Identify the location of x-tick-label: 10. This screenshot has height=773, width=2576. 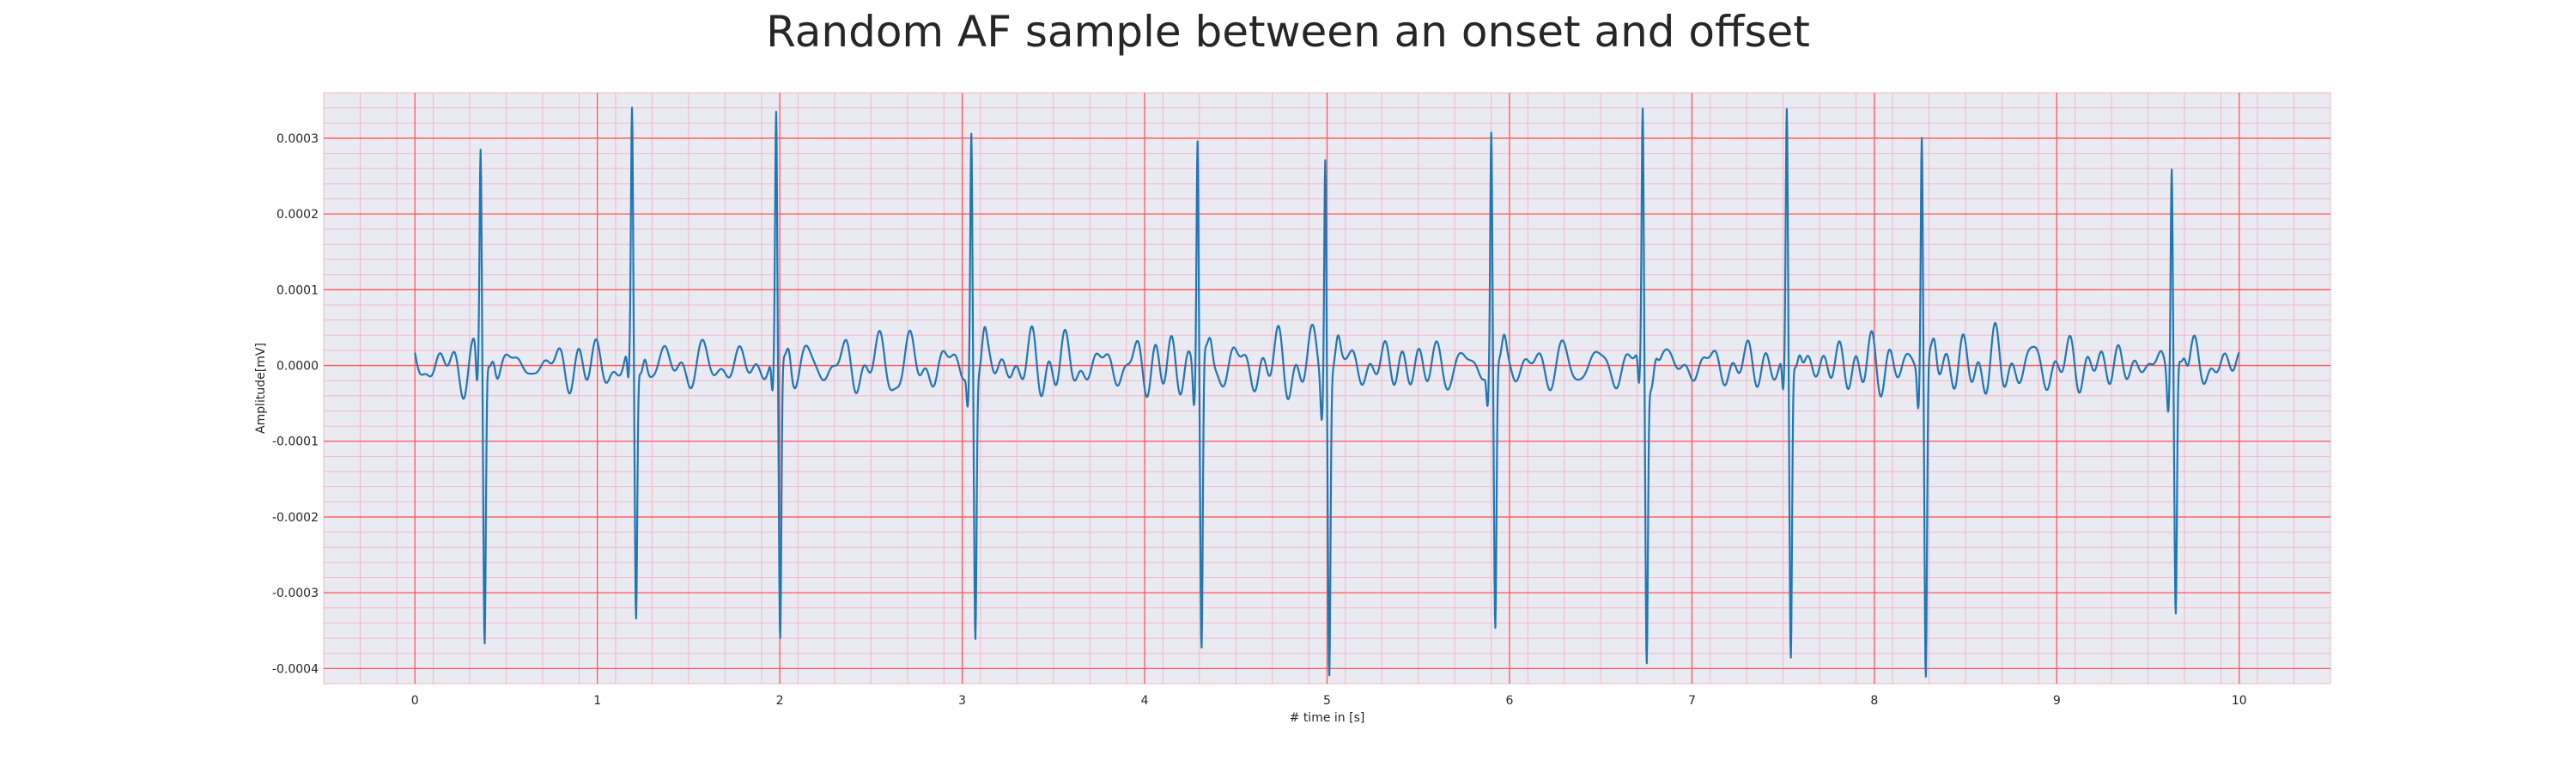
(2239, 701).